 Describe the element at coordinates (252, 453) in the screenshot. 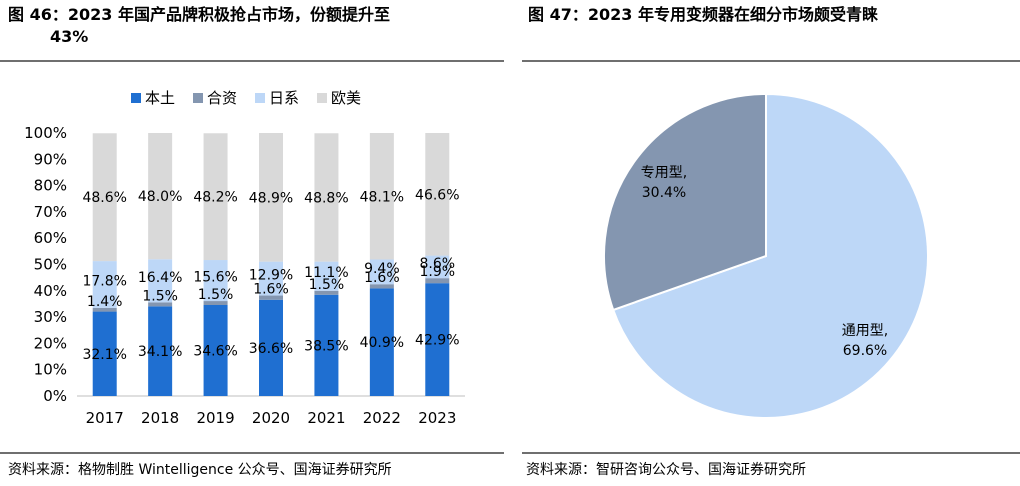

I see `left-bottom-rule` at that location.